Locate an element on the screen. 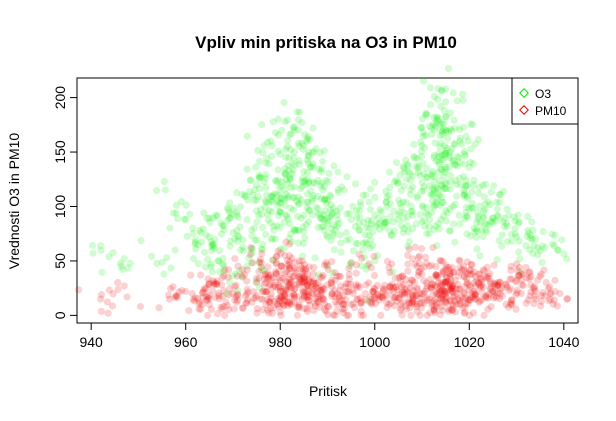 Image resolution: width=616 pixels, height=421 pixels. x-axis: 940 960 980 1000 1020 1040 is located at coordinates (329, 336).